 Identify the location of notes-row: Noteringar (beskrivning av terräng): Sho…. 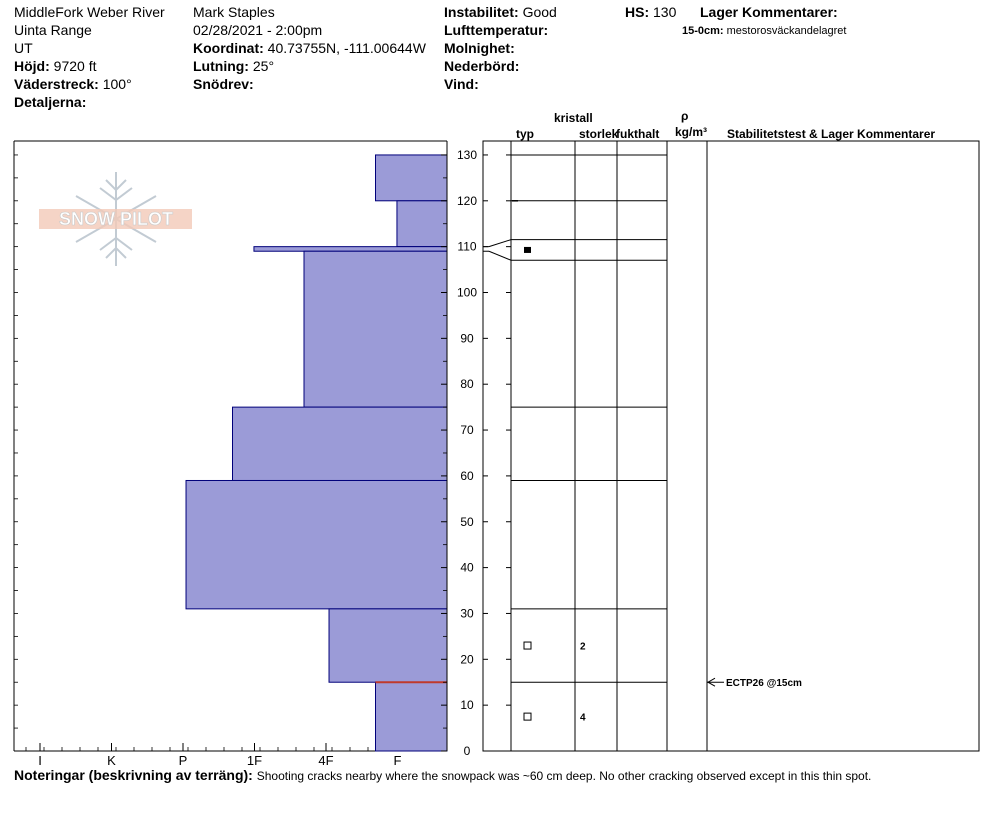
(442, 776).